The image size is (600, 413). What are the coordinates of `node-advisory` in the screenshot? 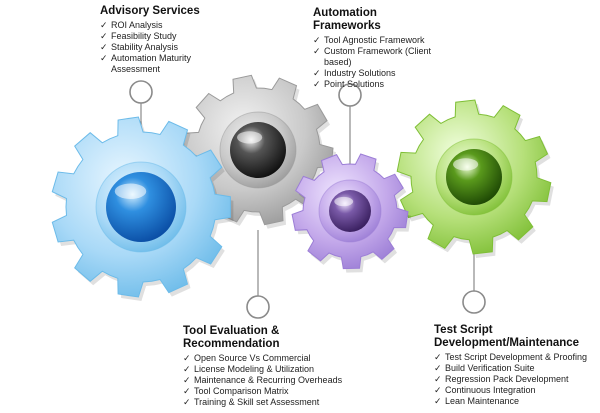 It's located at (141, 92).